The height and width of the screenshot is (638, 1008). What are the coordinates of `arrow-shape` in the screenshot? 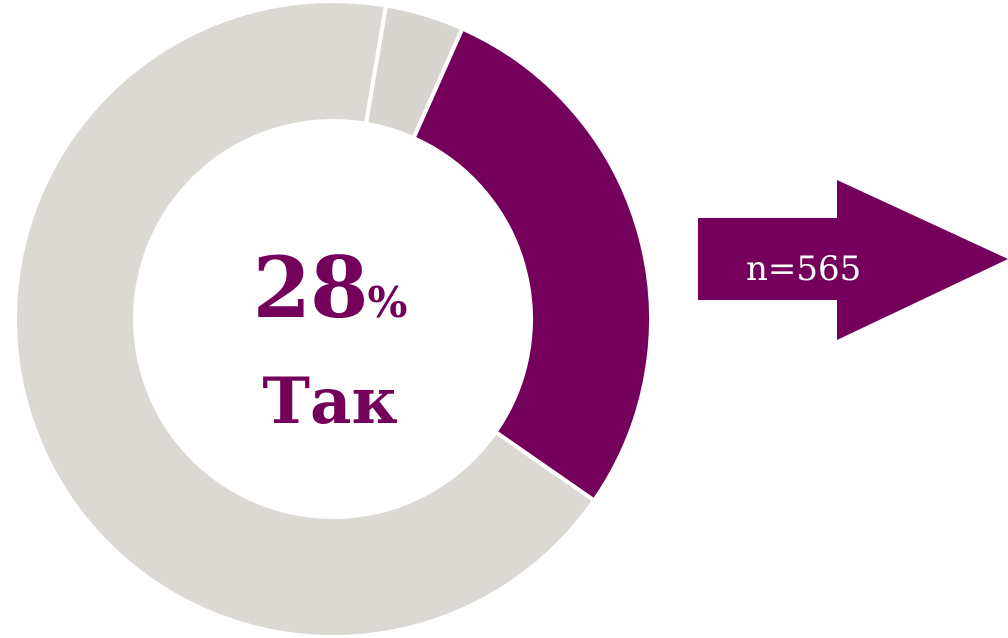 It's located at (853, 260).